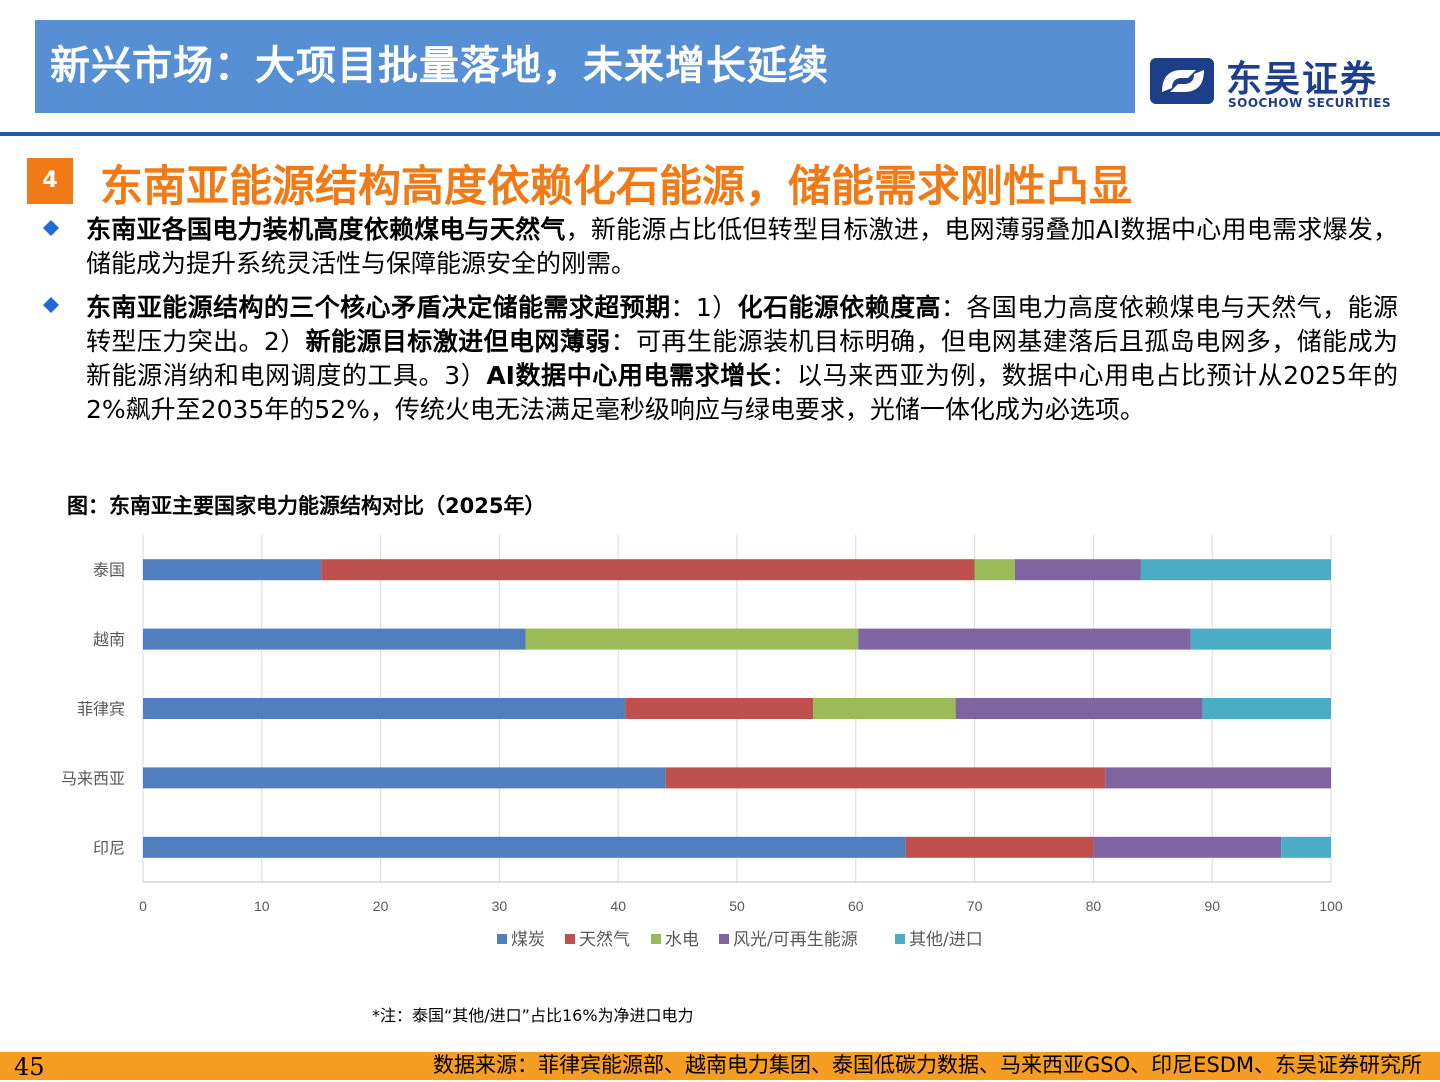 Image resolution: width=1440 pixels, height=1082 pixels. What do you see at coordinates (381, 906) in the screenshot?
I see `x-tick-label: 20` at bounding box center [381, 906].